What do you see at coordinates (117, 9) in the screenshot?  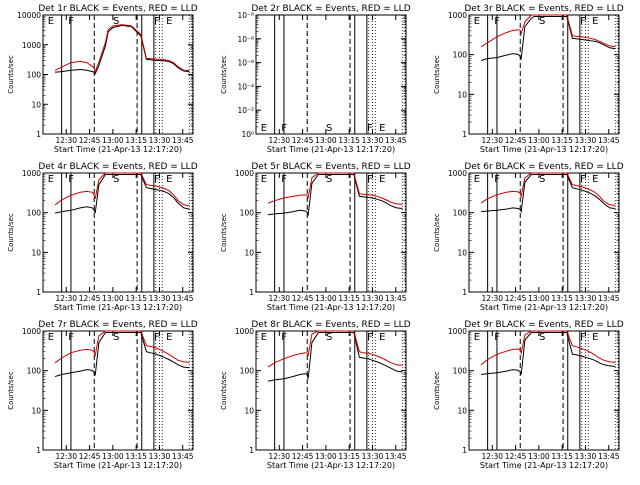 I see `panel-title: Det 1r BLACK = Events, RED = LLD` at bounding box center [117, 9].